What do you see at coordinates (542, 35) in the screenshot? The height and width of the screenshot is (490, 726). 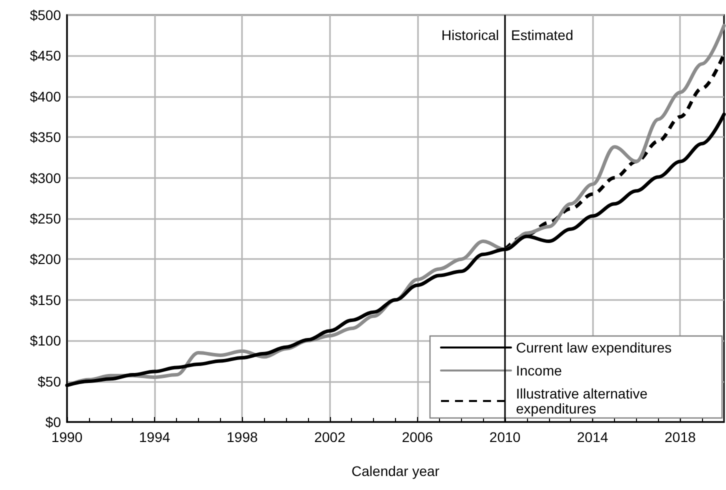 I see `annotation: Estimated` at bounding box center [542, 35].